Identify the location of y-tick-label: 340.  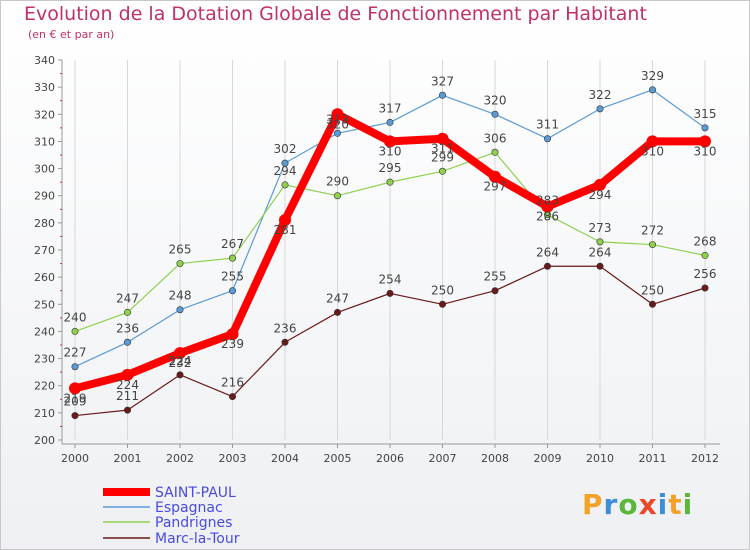
(44, 60).